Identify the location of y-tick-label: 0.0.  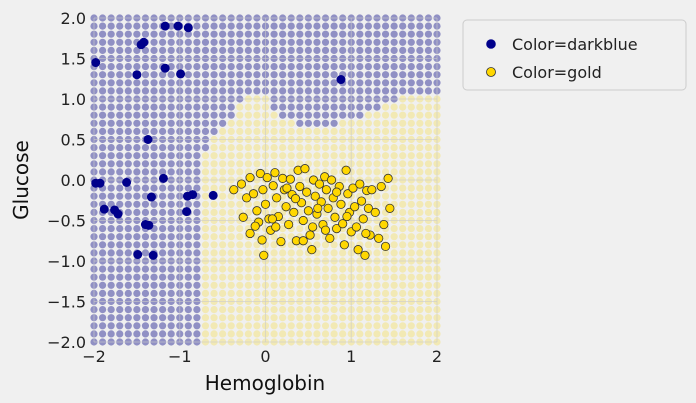
(73, 180).